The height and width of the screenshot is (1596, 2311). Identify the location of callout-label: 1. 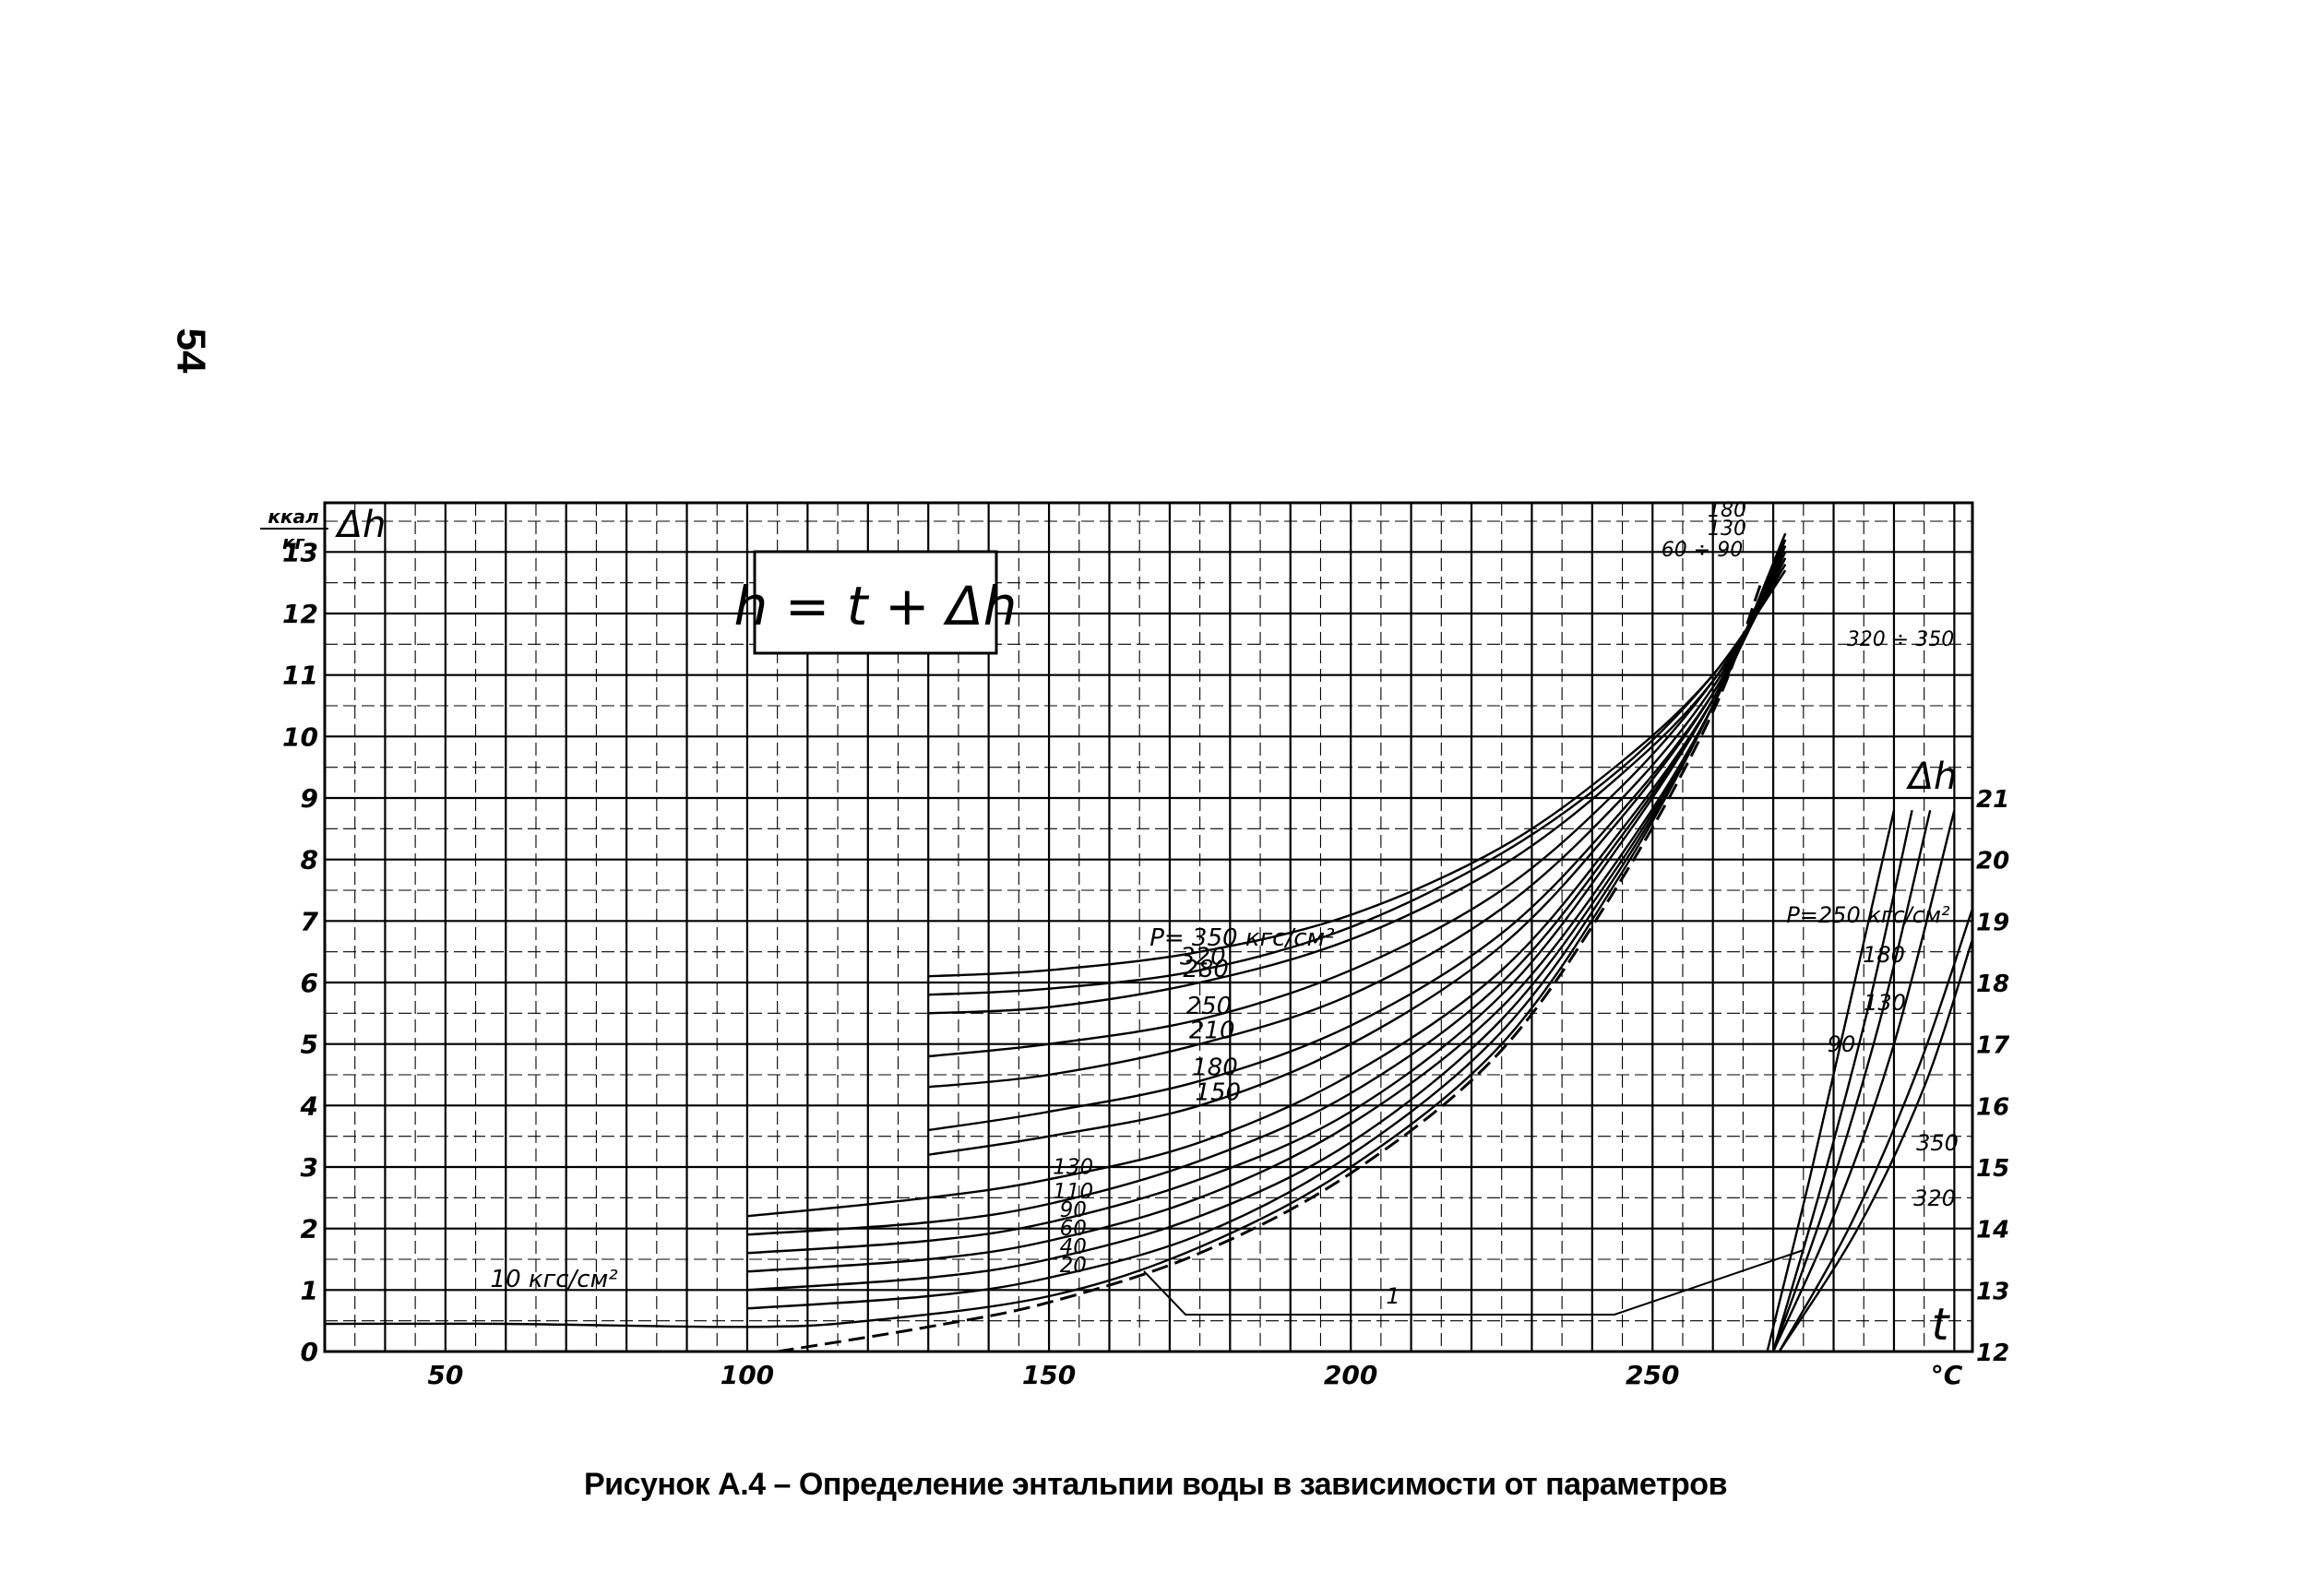
(1393, 1296).